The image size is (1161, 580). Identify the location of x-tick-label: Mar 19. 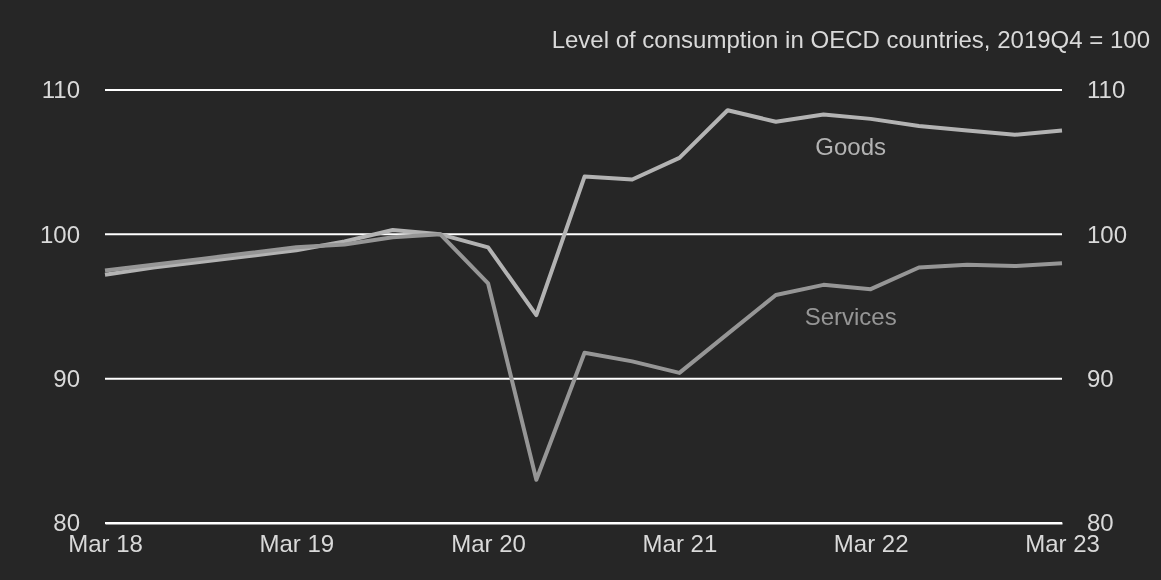
(297, 544).